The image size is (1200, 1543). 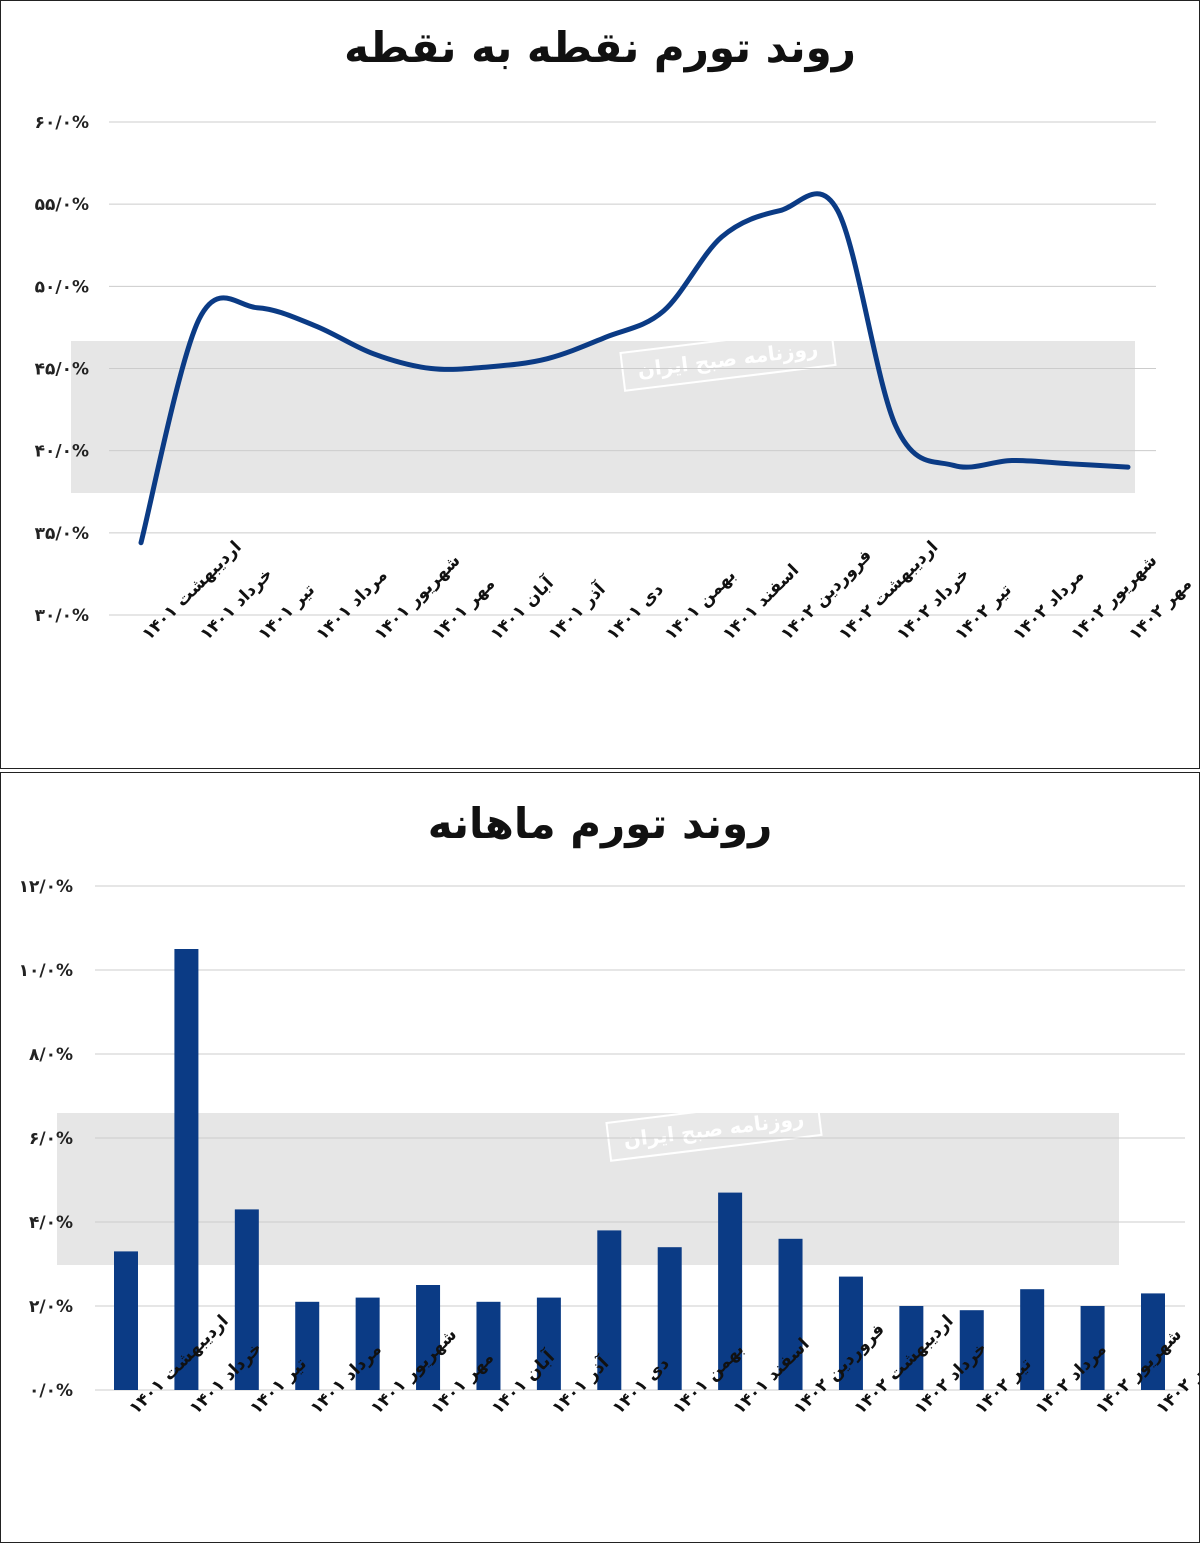 I want to click on line-chart-y-axis: ۳۰/۰% ۳۵/۰% ۴۰/۰% ۴۵/۰% ۵۰/۰% ۵۵/۰% ۶۰/۰%, so click(x=62, y=369).